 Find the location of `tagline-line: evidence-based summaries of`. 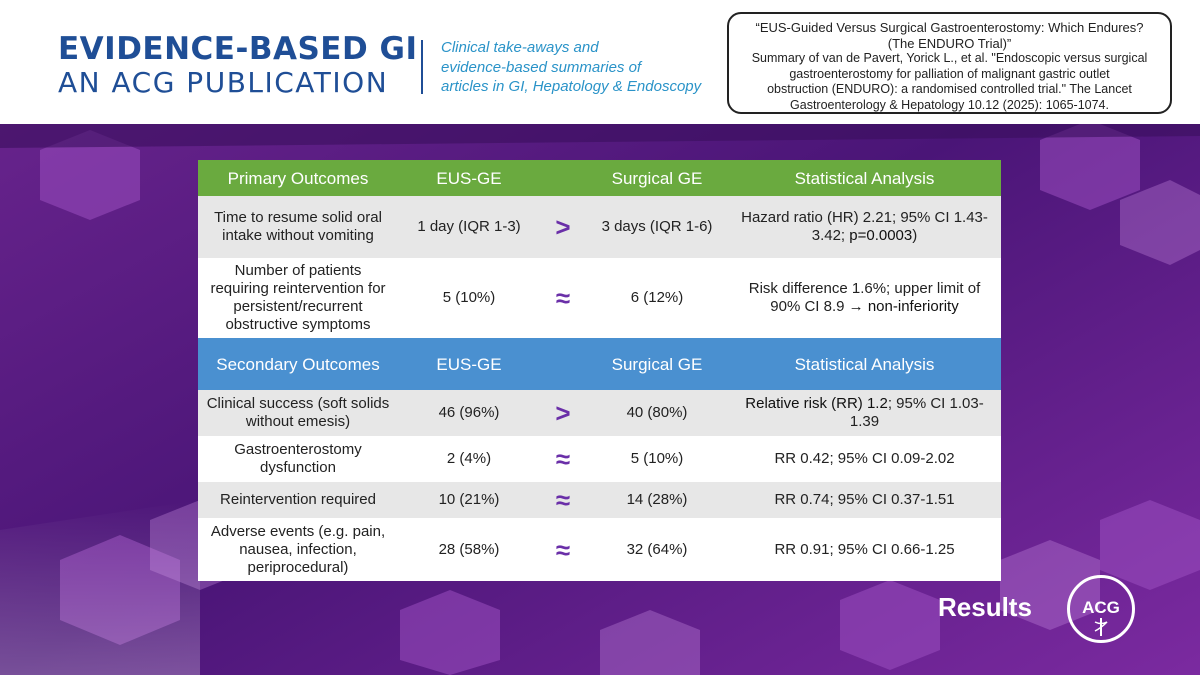

tagline-line: evidence-based summaries of is located at coordinates (541, 67).